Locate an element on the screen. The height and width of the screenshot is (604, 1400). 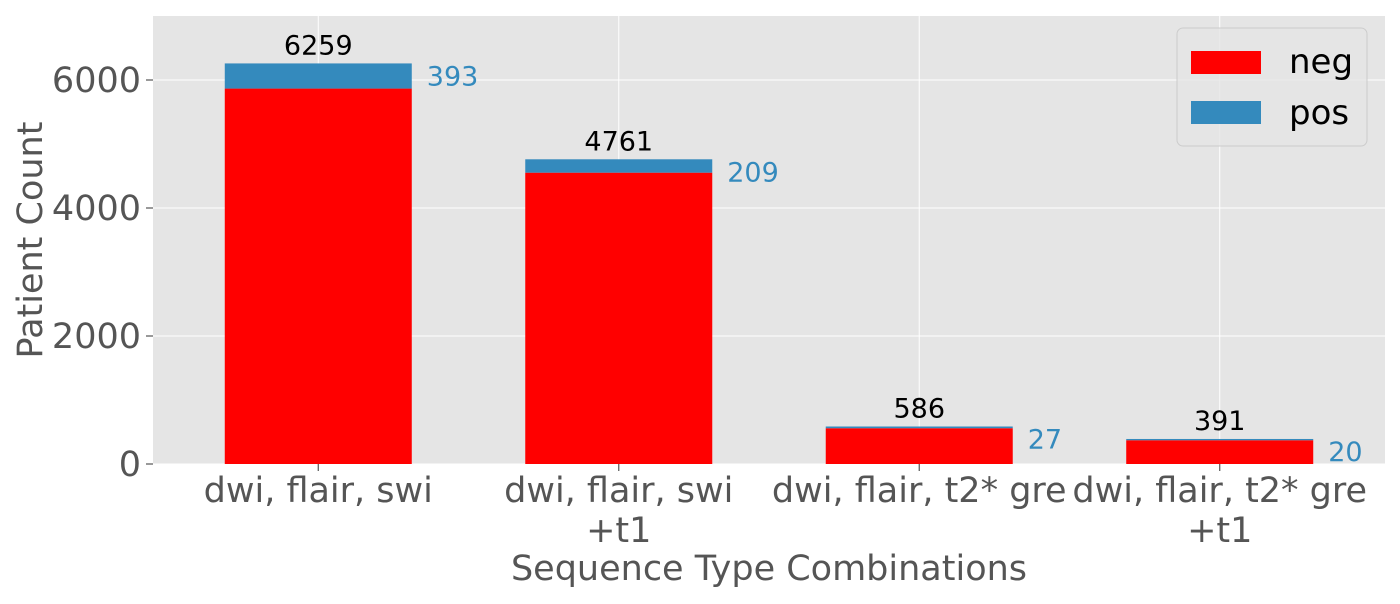
total-label-2: 586 is located at coordinates (919, 408).